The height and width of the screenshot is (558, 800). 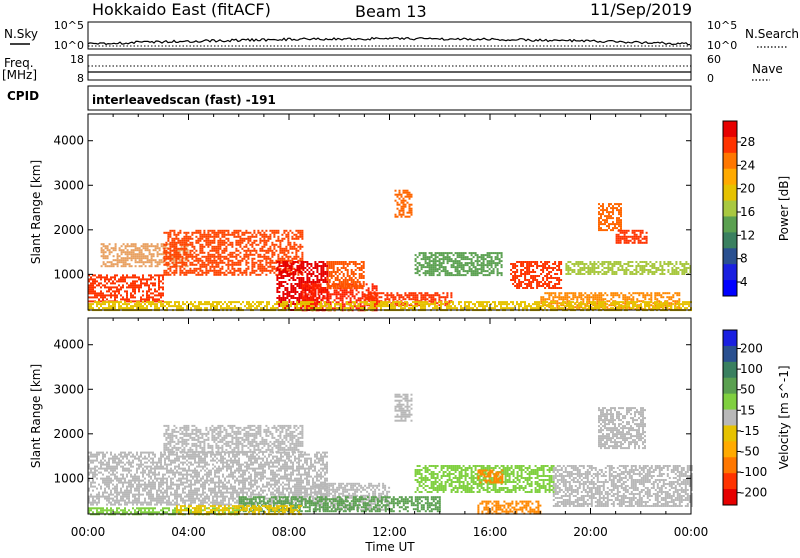 What do you see at coordinates (747, 165) in the screenshot?
I see `colorbar-tick-label: 24` at bounding box center [747, 165].